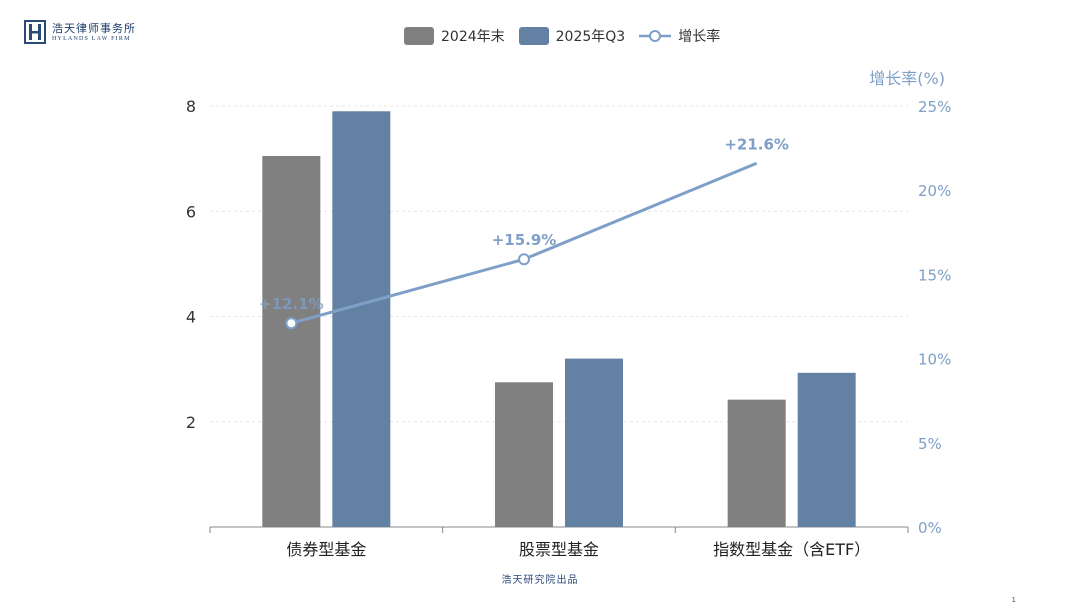 This screenshot has height=608, width=1080. Describe the element at coordinates (35, 32) in the screenshot. I see `logo-mark-icon` at that location.